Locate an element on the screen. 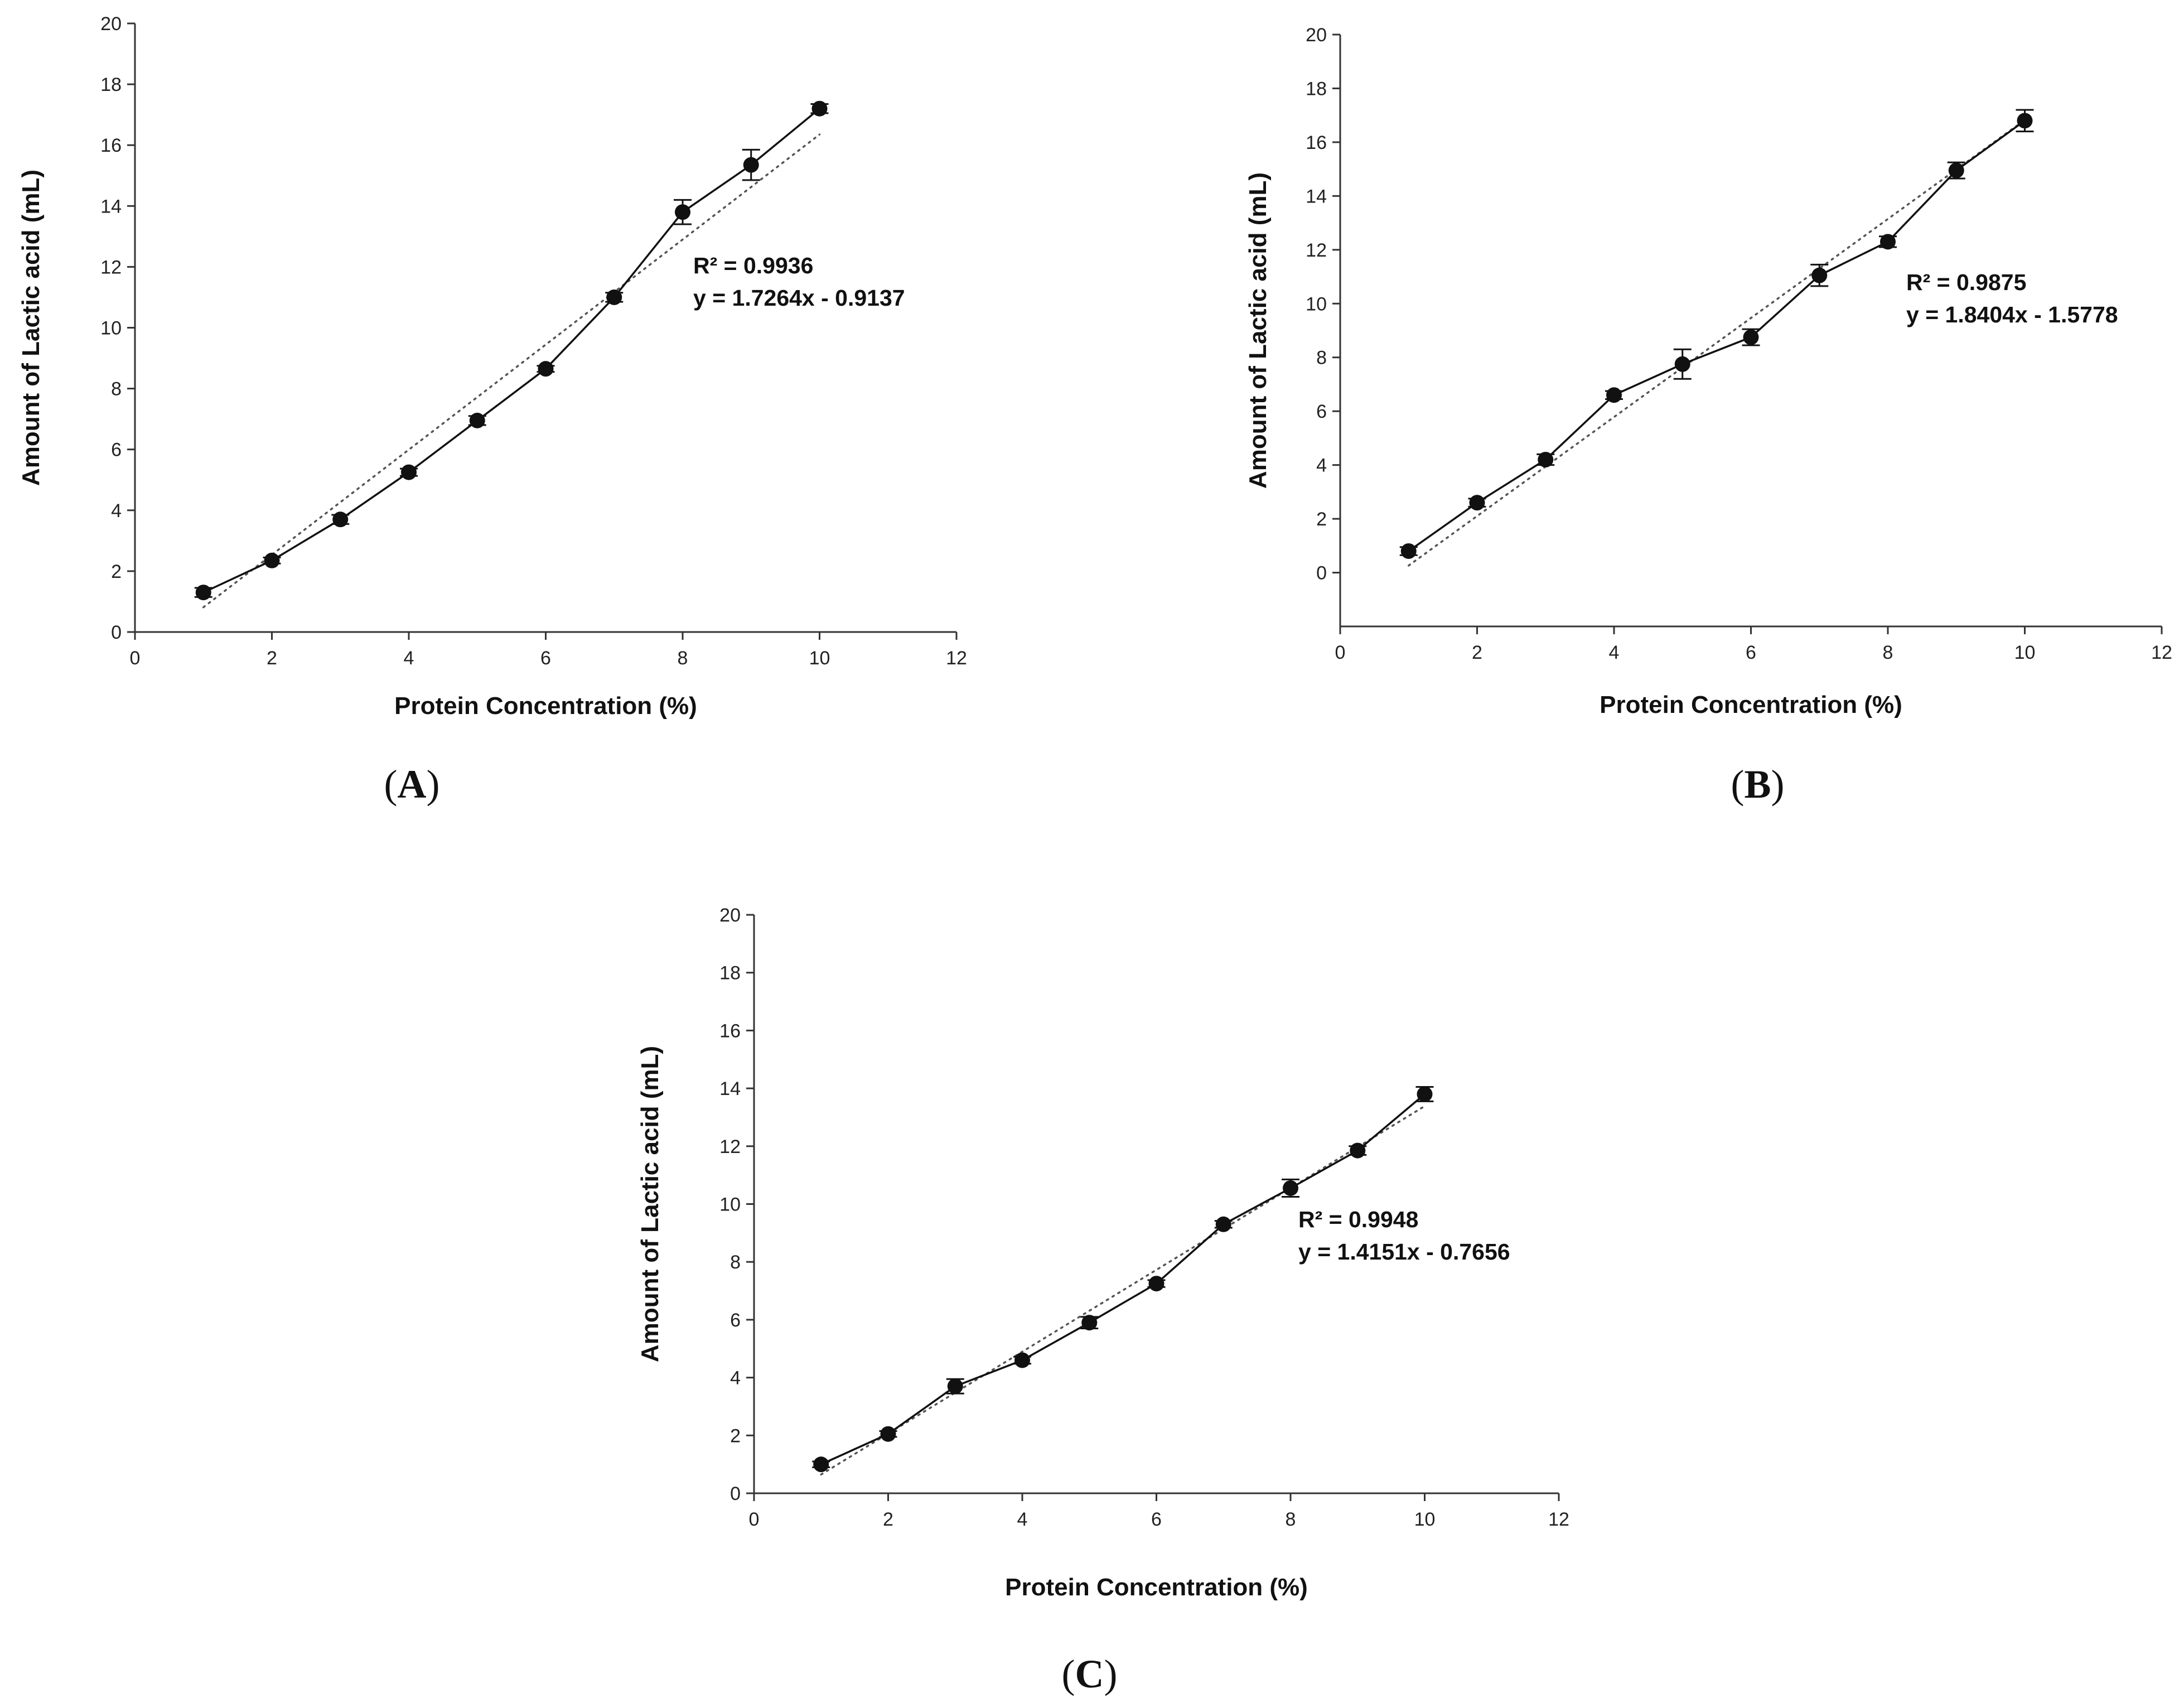 This screenshot has height=1698, width=2184. equation-label: y = 1.4151x - 0.7656 is located at coordinates (1404, 1252).